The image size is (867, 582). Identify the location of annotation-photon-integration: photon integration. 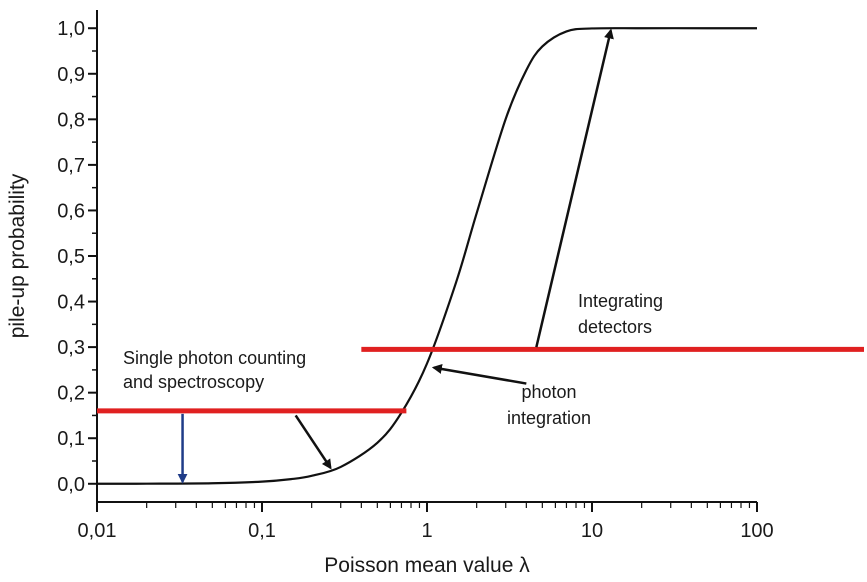
(549, 405).